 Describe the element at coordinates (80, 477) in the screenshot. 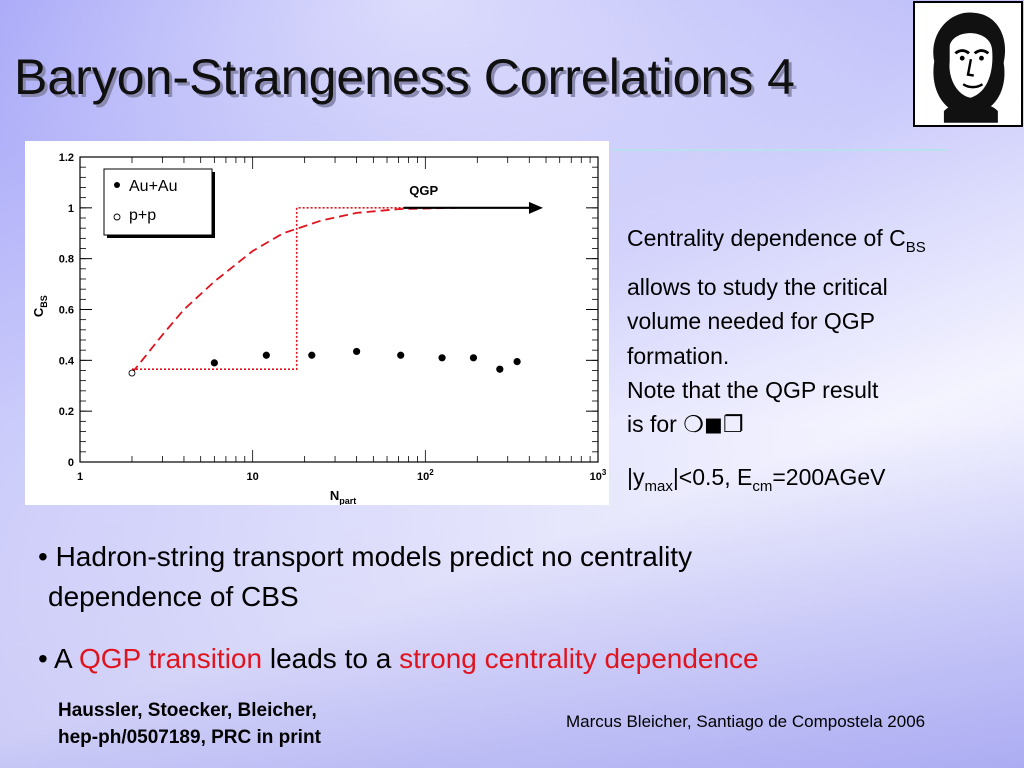

I see `x-tick-label: 1` at that location.